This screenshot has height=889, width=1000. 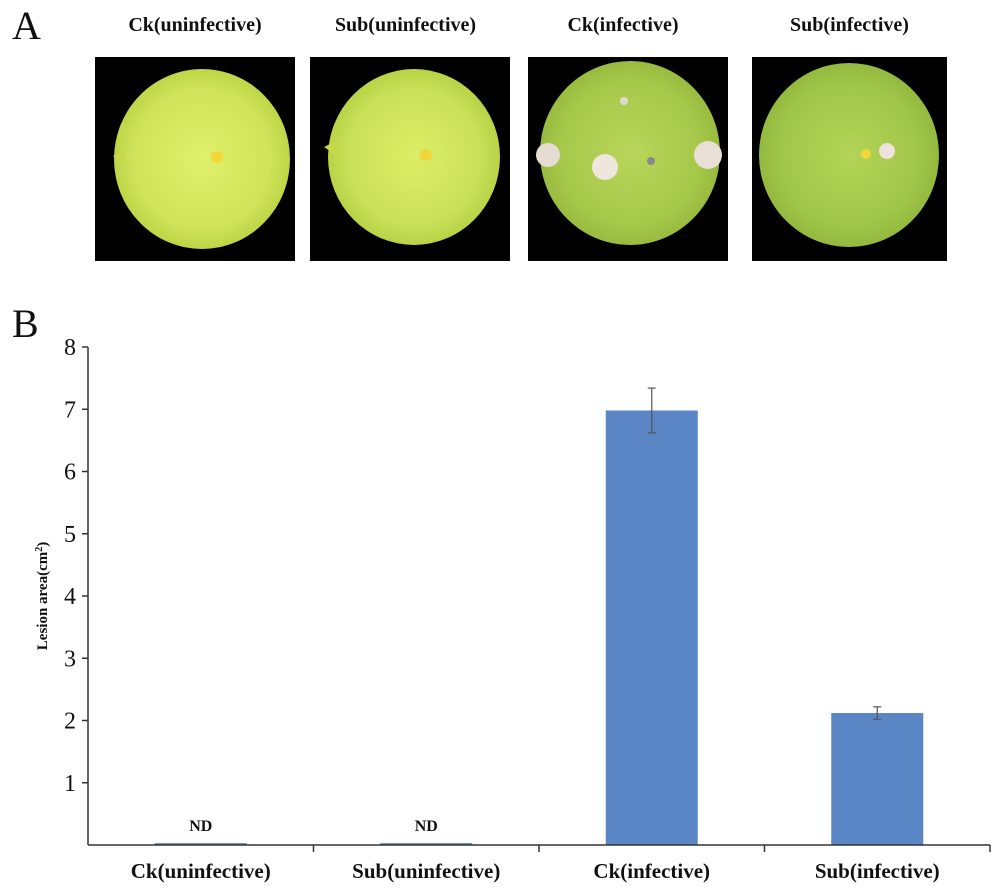 I want to click on y-axis-label: Lesion area(cm2), so click(x=43, y=596).